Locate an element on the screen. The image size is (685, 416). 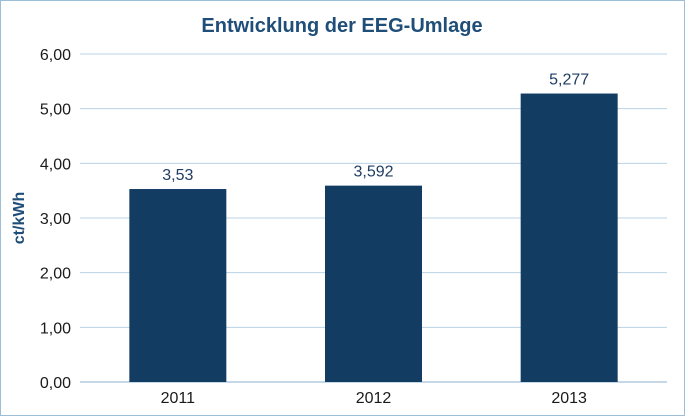
data-label-2011: 3,53 is located at coordinates (177, 175).